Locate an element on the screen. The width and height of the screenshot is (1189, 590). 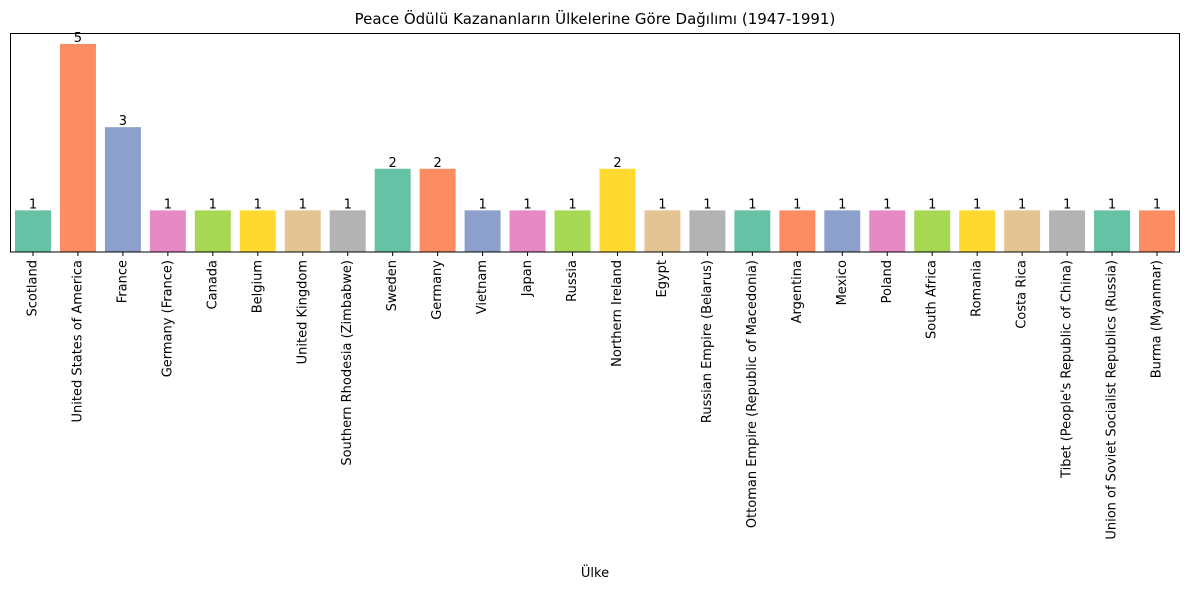
x-tick-label: Mexico is located at coordinates (842, 282).